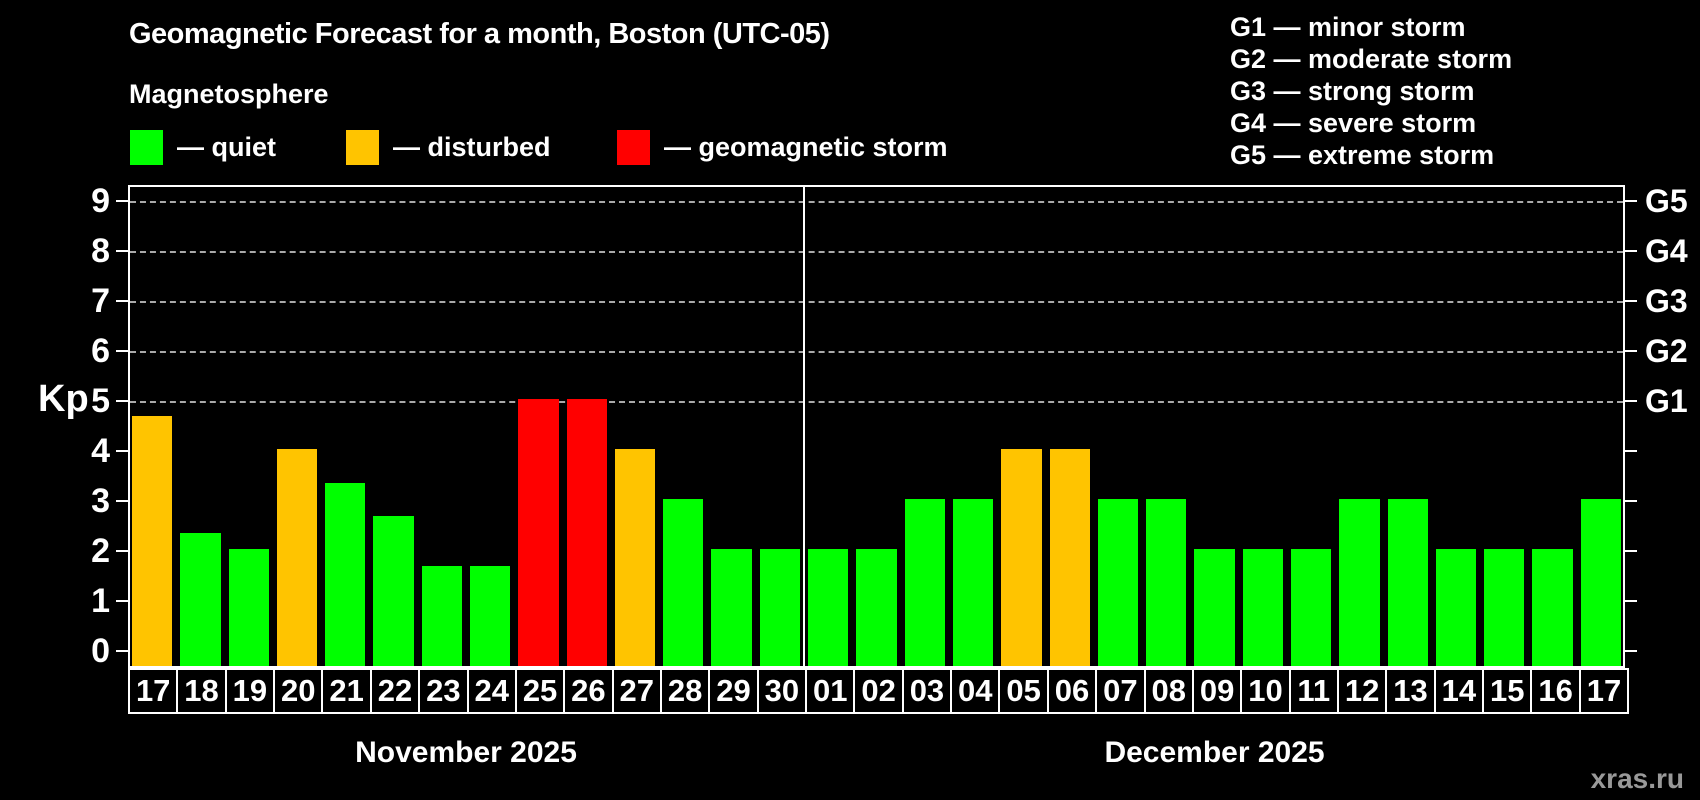 This screenshot has width=1700, height=800. What do you see at coordinates (1552, 607) in the screenshot?
I see `kp-bar-day-16-dec` at bounding box center [1552, 607].